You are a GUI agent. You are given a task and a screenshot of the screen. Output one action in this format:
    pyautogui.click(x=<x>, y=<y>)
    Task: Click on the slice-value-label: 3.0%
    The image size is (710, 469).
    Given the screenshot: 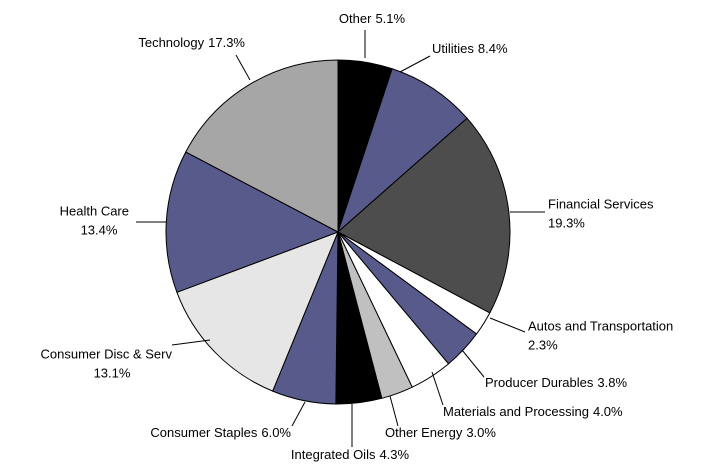 What is the action you would take?
    pyautogui.click(x=481, y=432)
    